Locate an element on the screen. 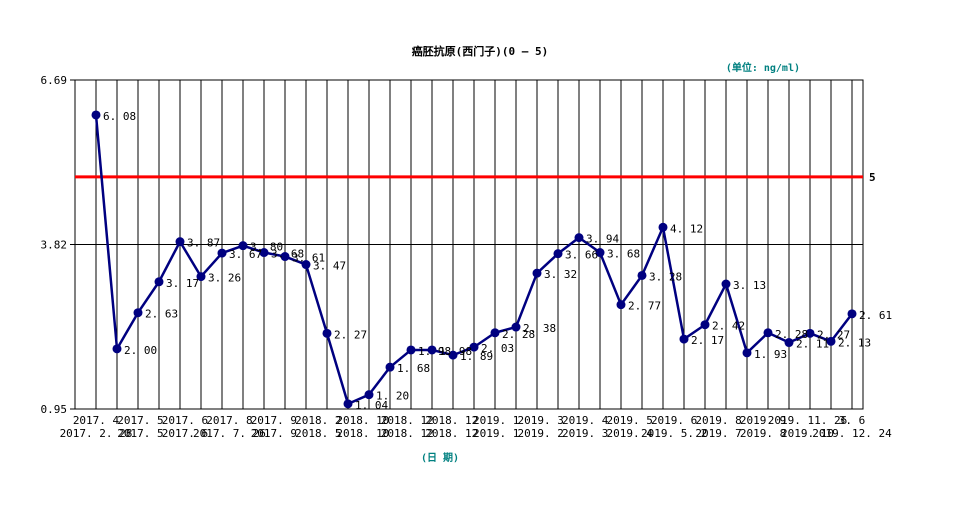  x-tick-label-top: 2018. 2 is located at coordinates (318, 420).